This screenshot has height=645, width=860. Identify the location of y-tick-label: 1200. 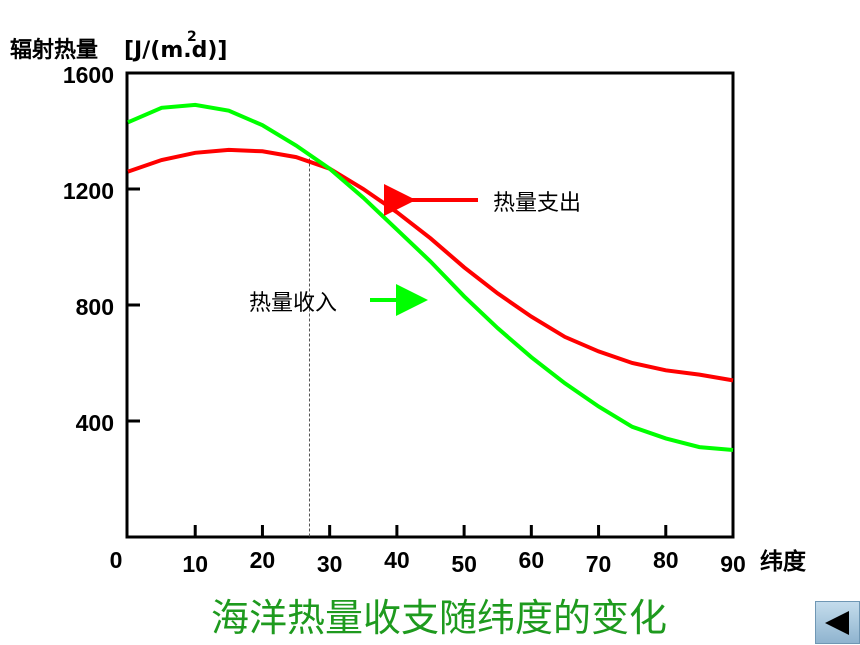
(88, 191).